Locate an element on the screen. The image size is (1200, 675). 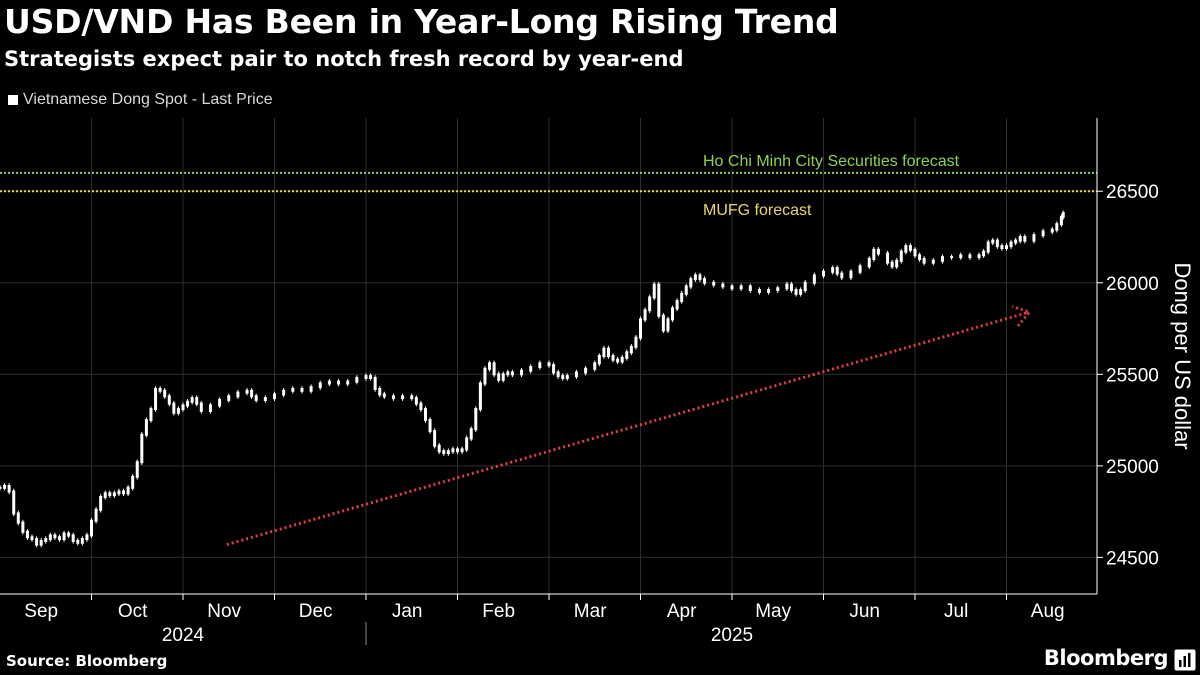
x-tick-label: Aug is located at coordinates (1048, 611).